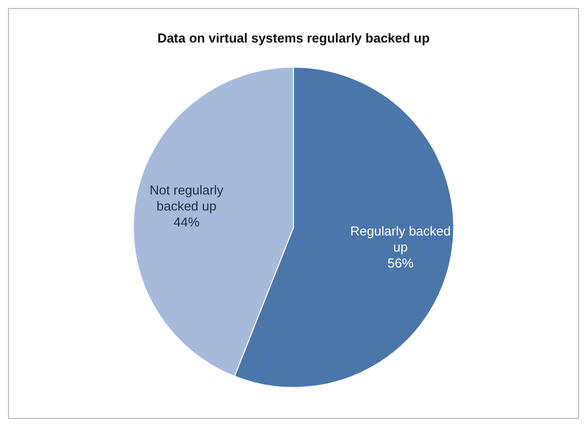  I want to click on chart-title: Data on virtual systems regularly backed up, so click(293, 38).